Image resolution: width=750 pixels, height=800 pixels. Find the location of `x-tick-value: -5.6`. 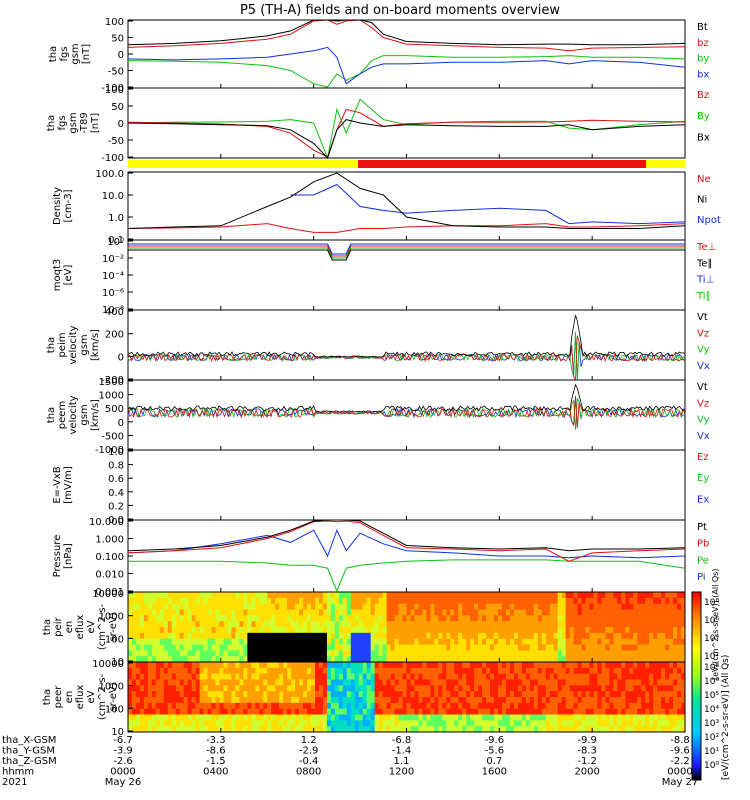

x-tick-value: -5.6 is located at coordinates (495, 751).